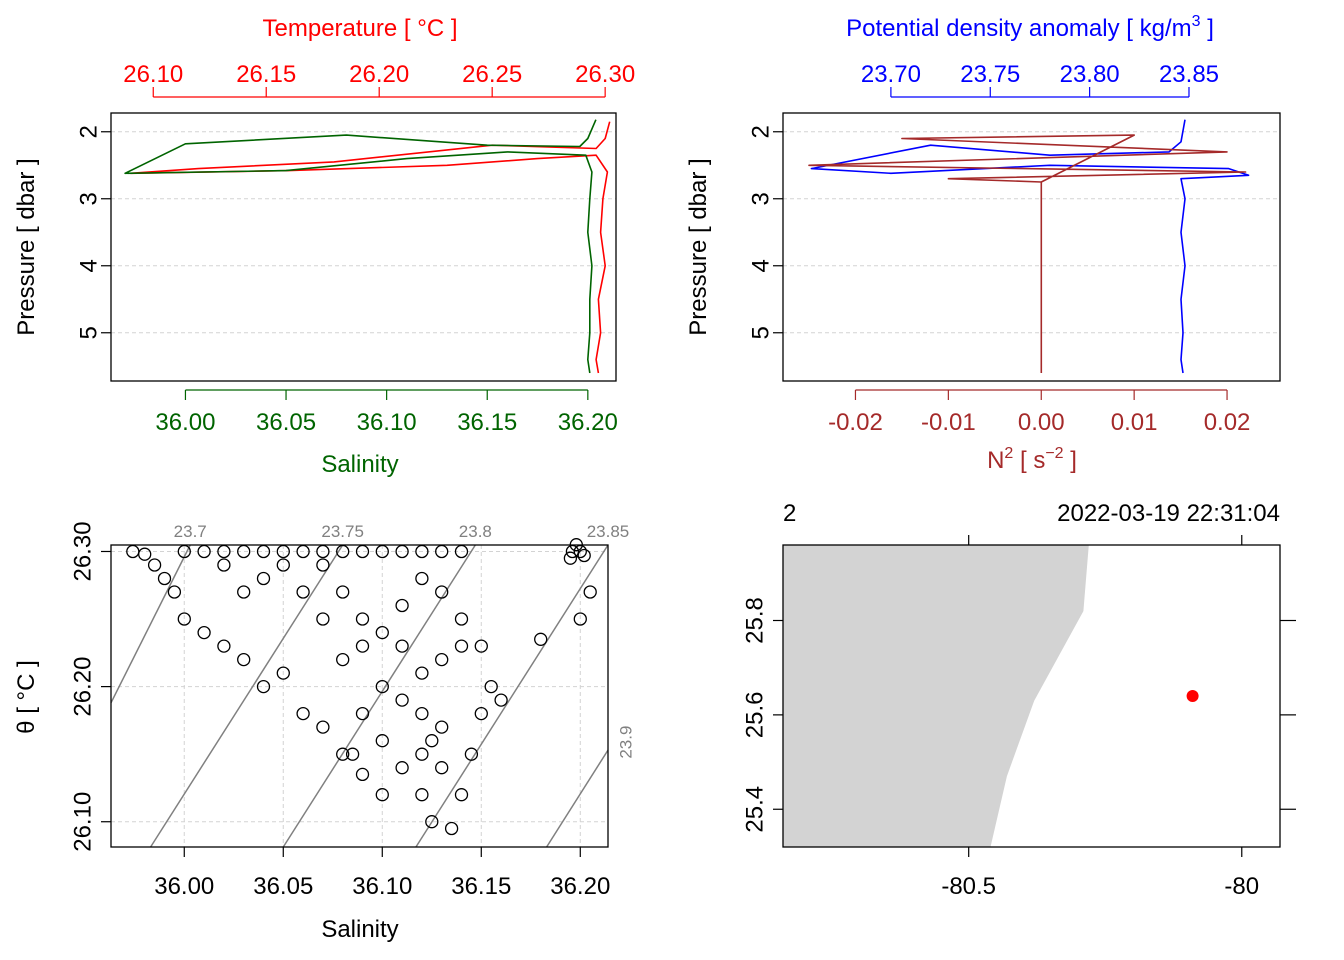 This screenshot has height=960, width=1344. I want to click on p2-ytick-label-2: 4, so click(761, 265).